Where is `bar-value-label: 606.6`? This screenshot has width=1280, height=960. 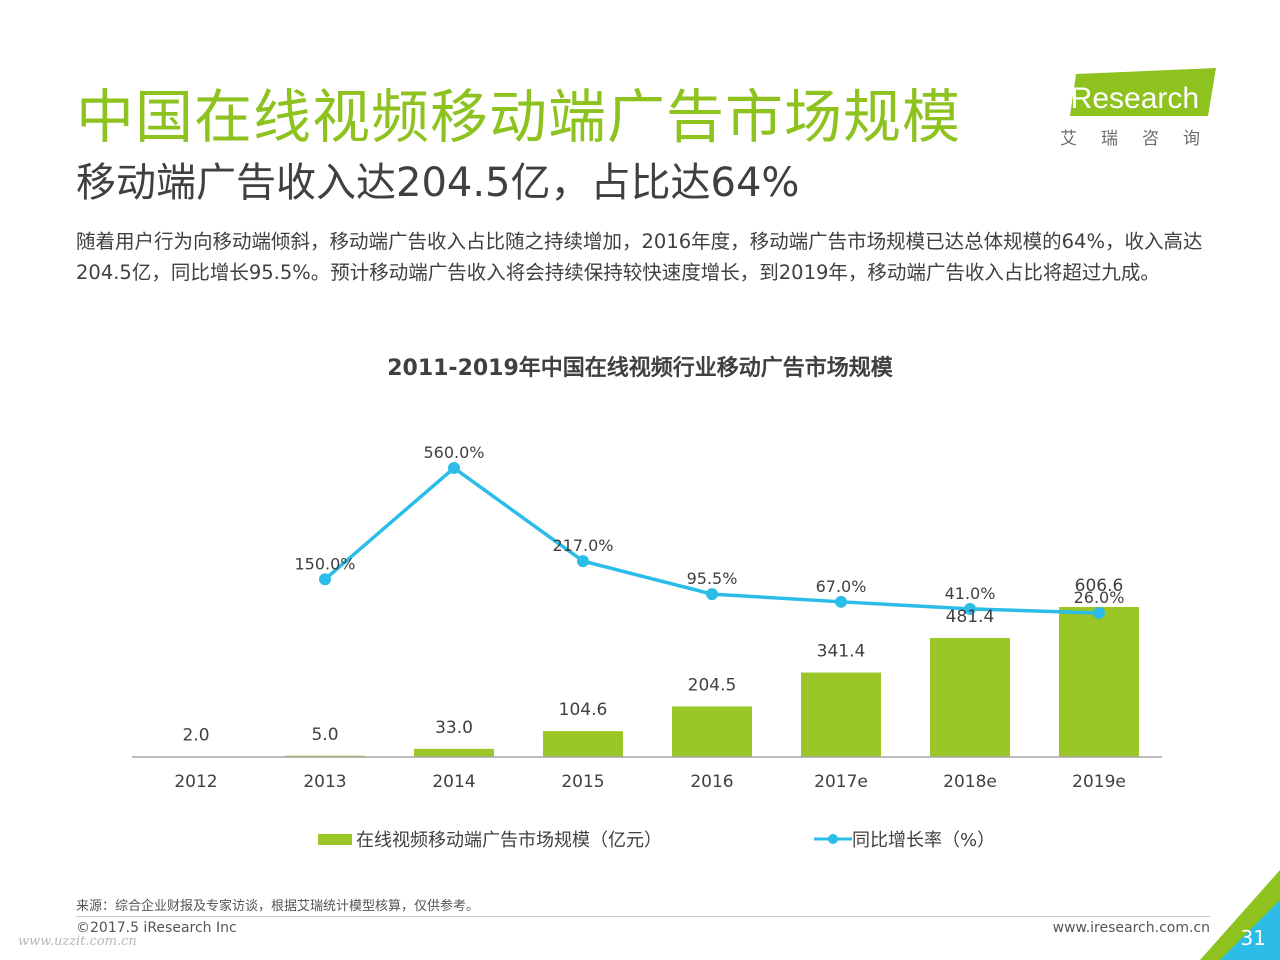 bar-value-label: 606.6 is located at coordinates (1099, 586).